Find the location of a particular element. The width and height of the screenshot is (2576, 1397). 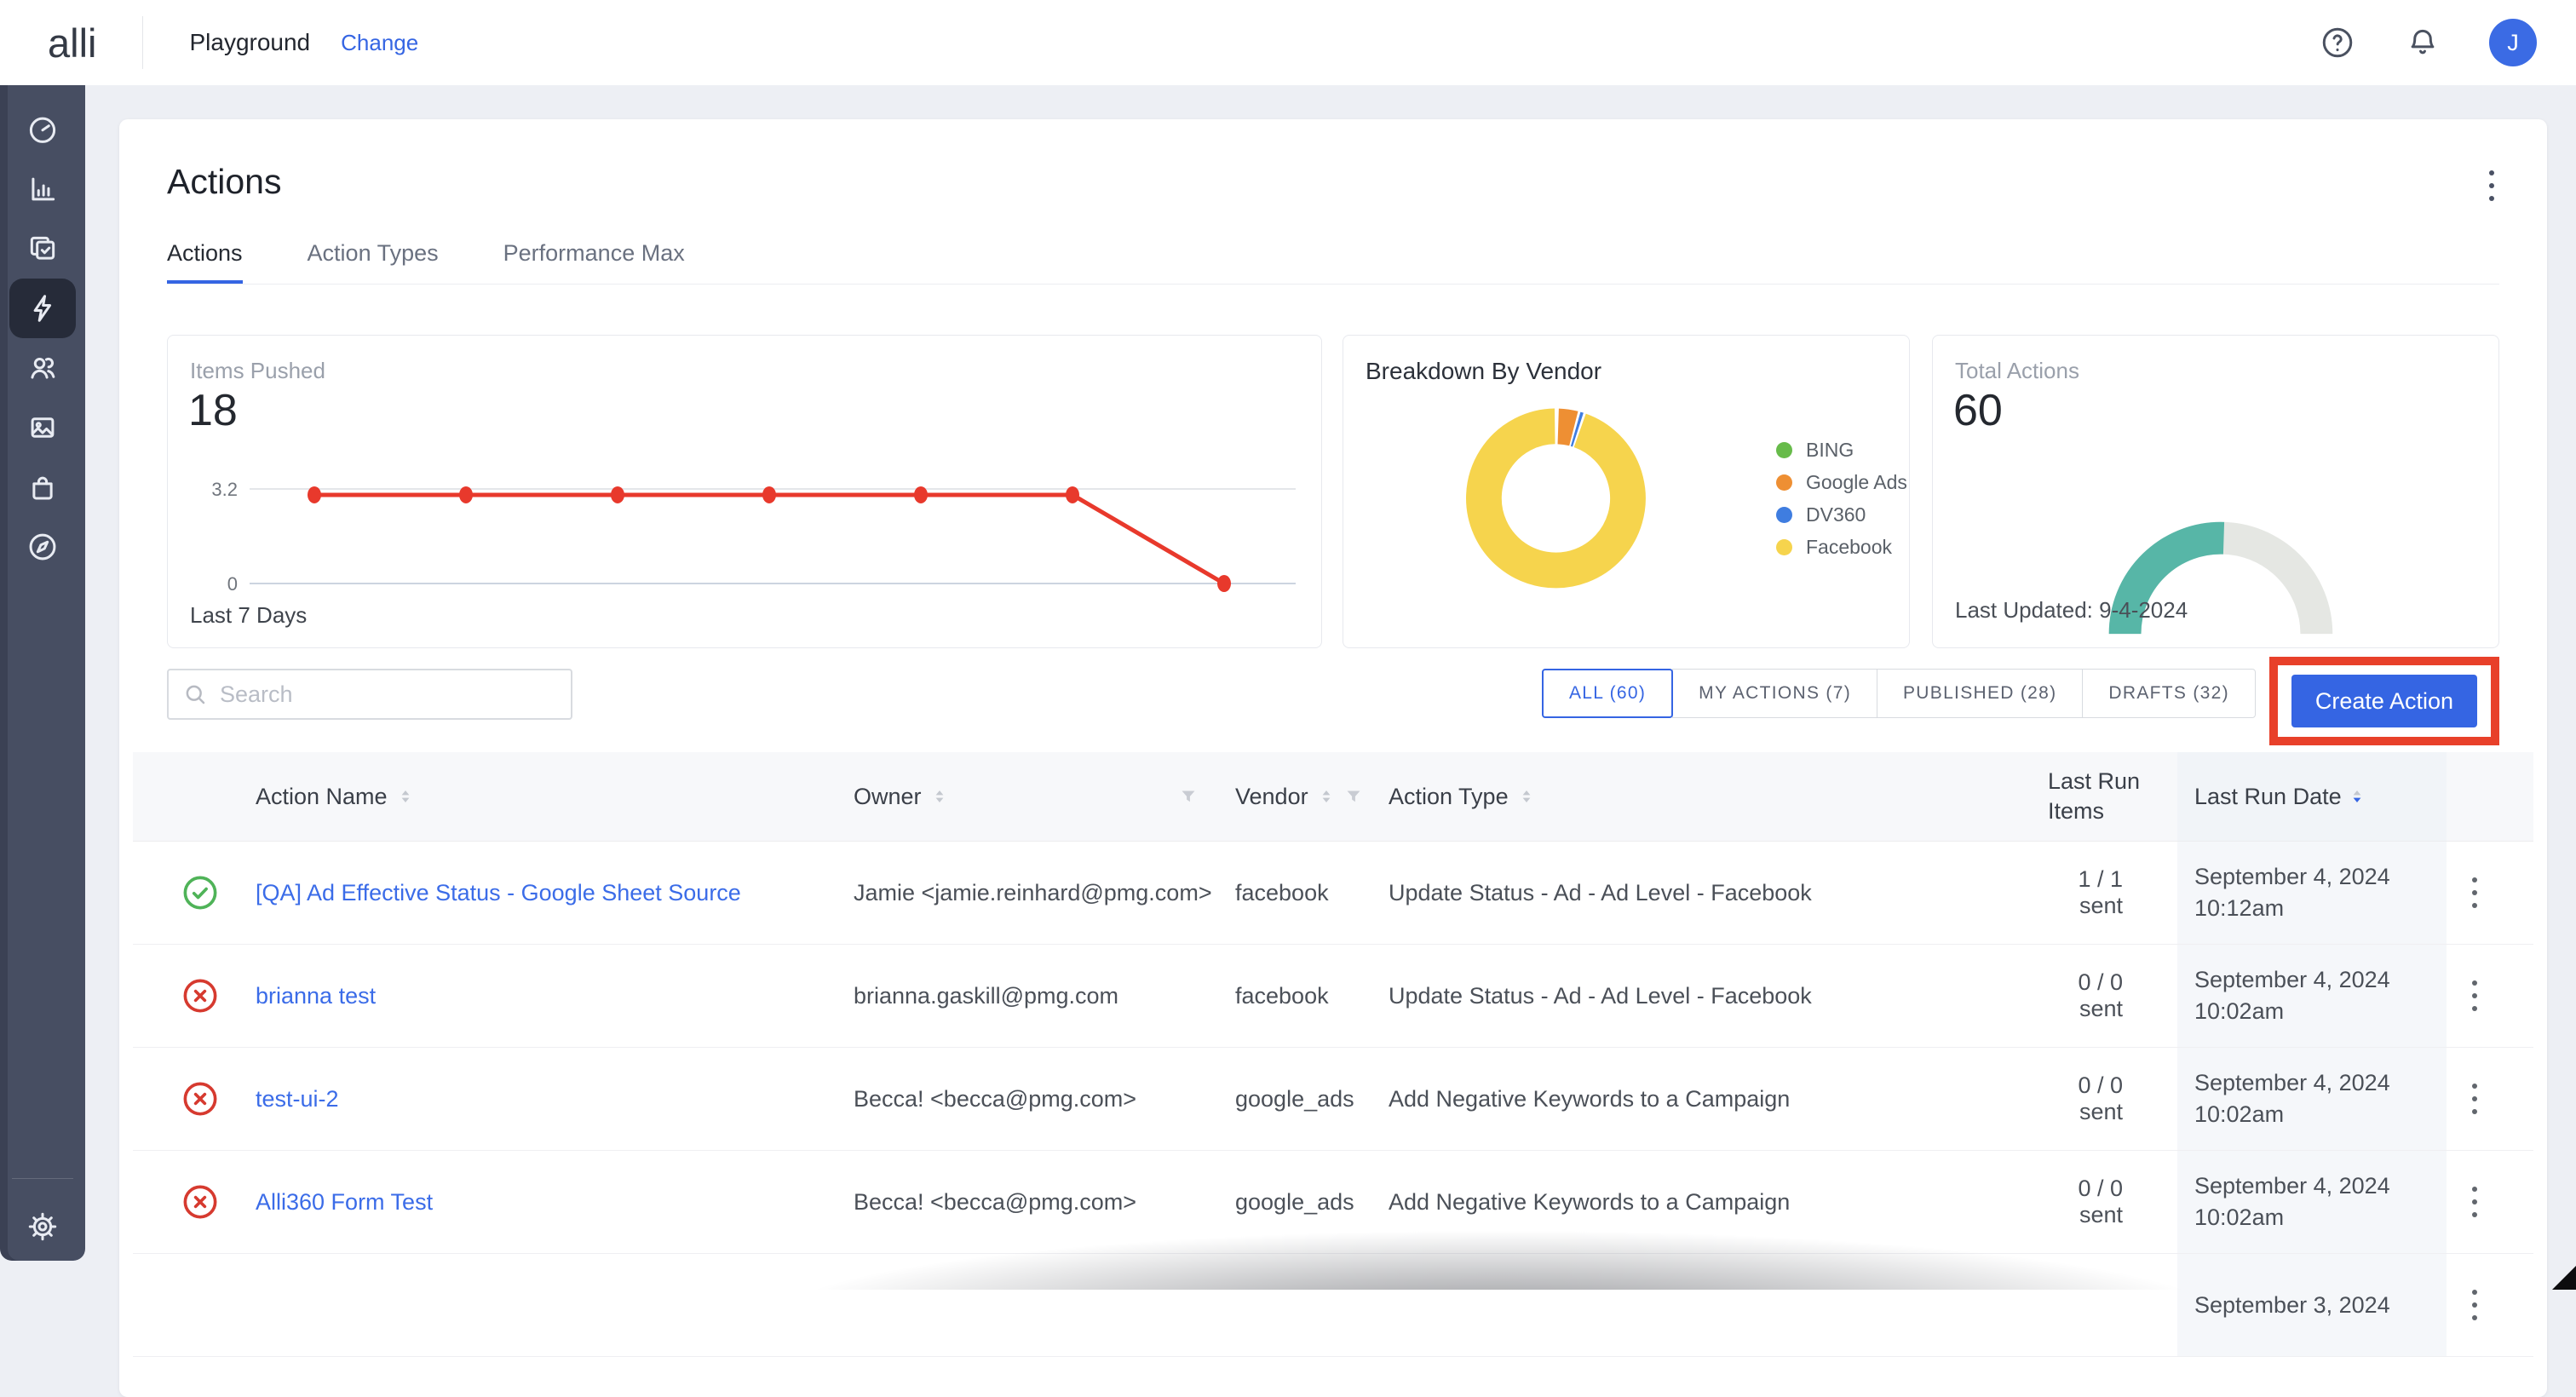

legend-item-facebook: Facebook is located at coordinates (1841, 547).